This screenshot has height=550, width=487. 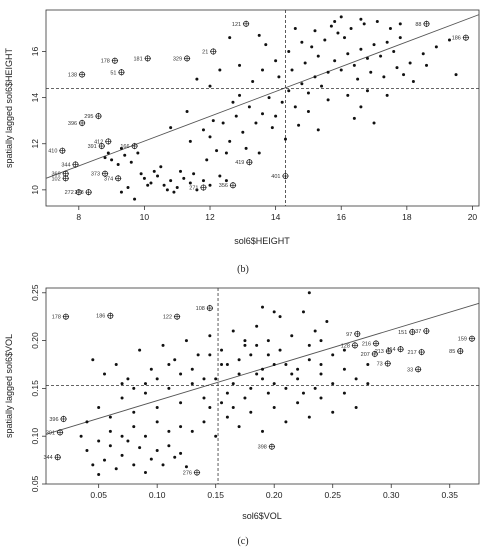 I want to click on labeled-point: 138, so click(x=77, y=75).